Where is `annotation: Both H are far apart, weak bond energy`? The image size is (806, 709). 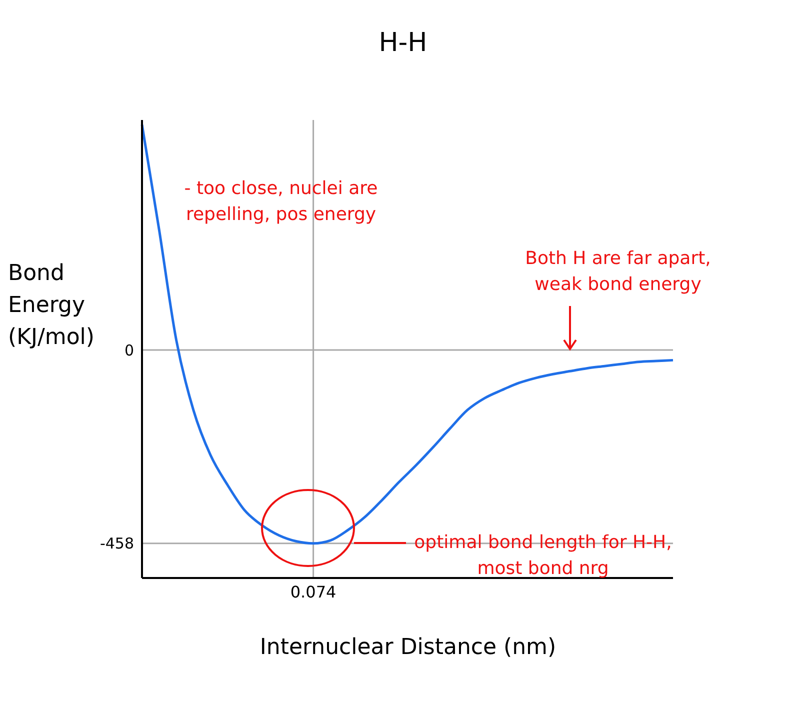 annotation: Both H are far apart, weak bond energy is located at coordinates (618, 272).